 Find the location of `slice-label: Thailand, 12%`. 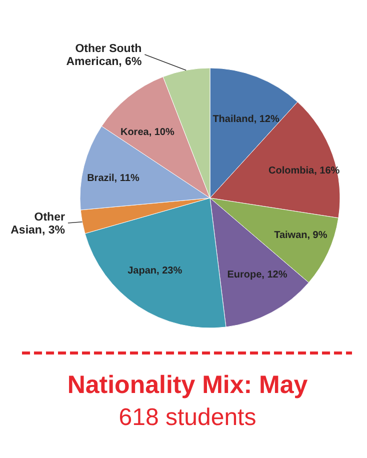

slice-label: Thailand, 12% is located at coordinates (246, 119).